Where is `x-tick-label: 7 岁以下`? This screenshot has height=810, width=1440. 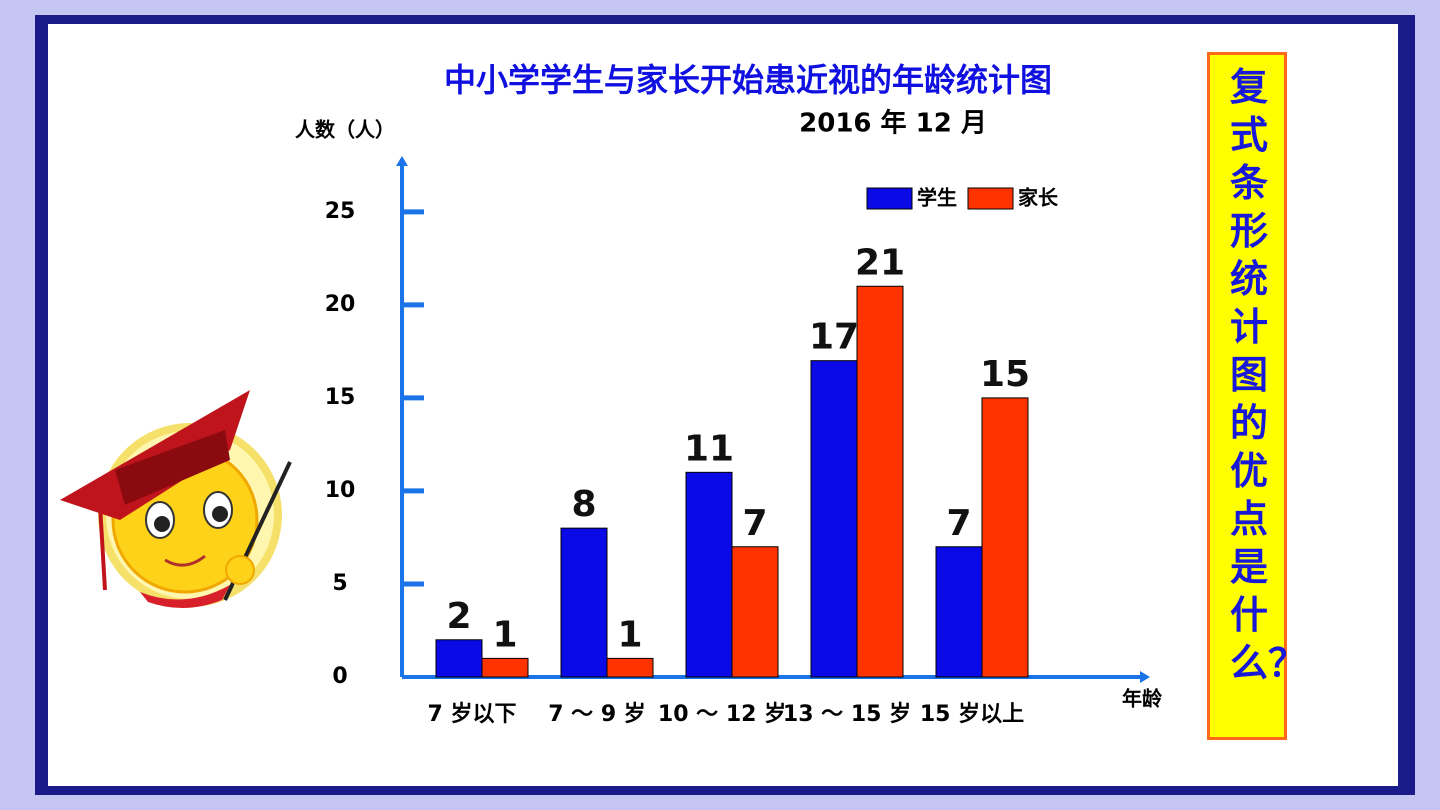
x-tick-label: 7 岁以下 is located at coordinates (472, 714).